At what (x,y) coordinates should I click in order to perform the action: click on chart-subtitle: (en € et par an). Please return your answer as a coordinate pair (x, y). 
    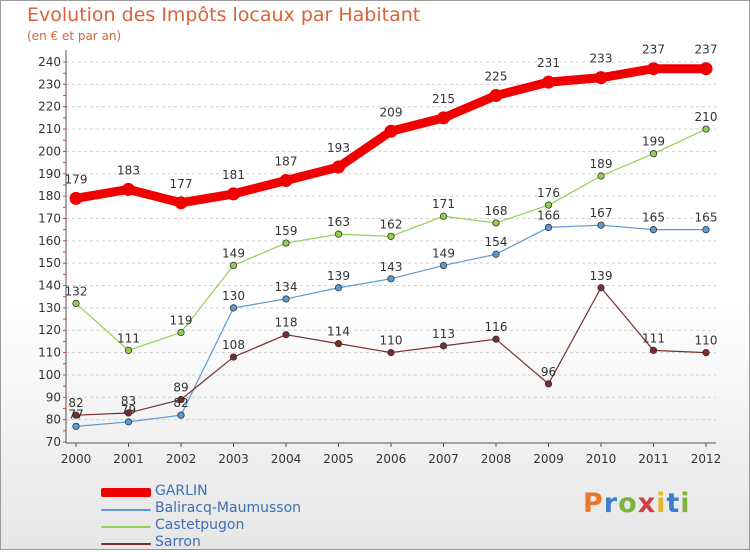
    Looking at the image, I should click on (74, 36).